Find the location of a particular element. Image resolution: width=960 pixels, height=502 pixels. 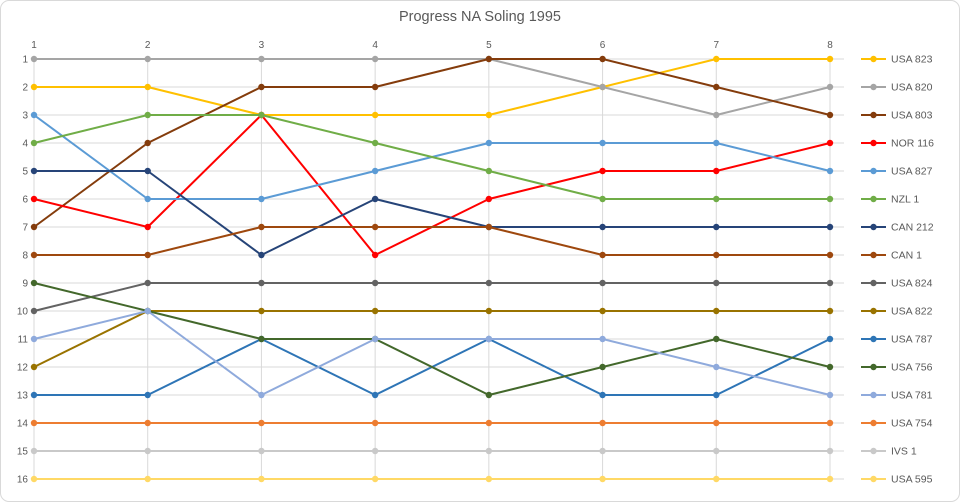

x-tick-label: 4 is located at coordinates (375, 45).